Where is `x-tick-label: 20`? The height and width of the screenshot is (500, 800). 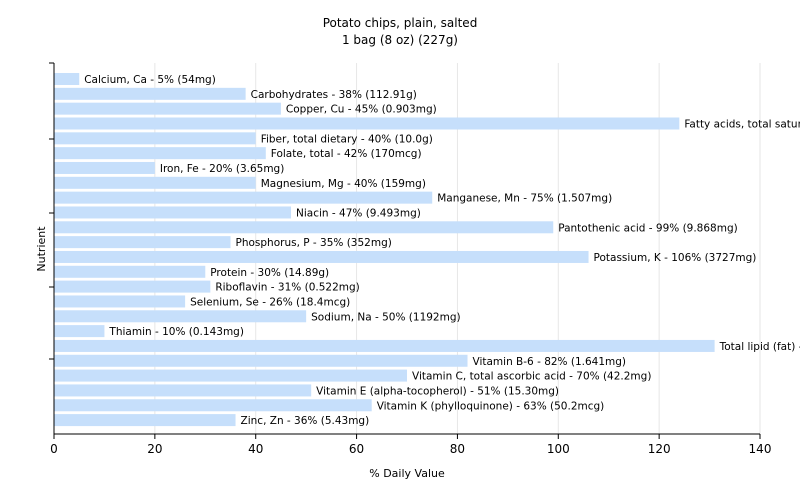
x-tick-label: 20 is located at coordinates (154, 449).